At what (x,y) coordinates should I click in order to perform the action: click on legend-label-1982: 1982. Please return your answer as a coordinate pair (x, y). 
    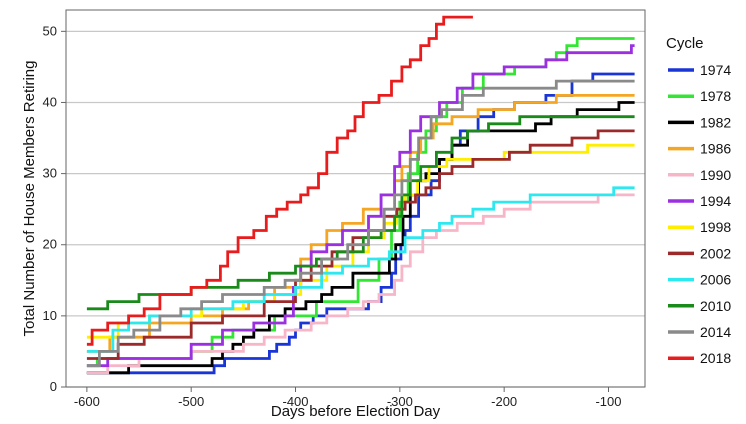
    Looking at the image, I should click on (715, 122).